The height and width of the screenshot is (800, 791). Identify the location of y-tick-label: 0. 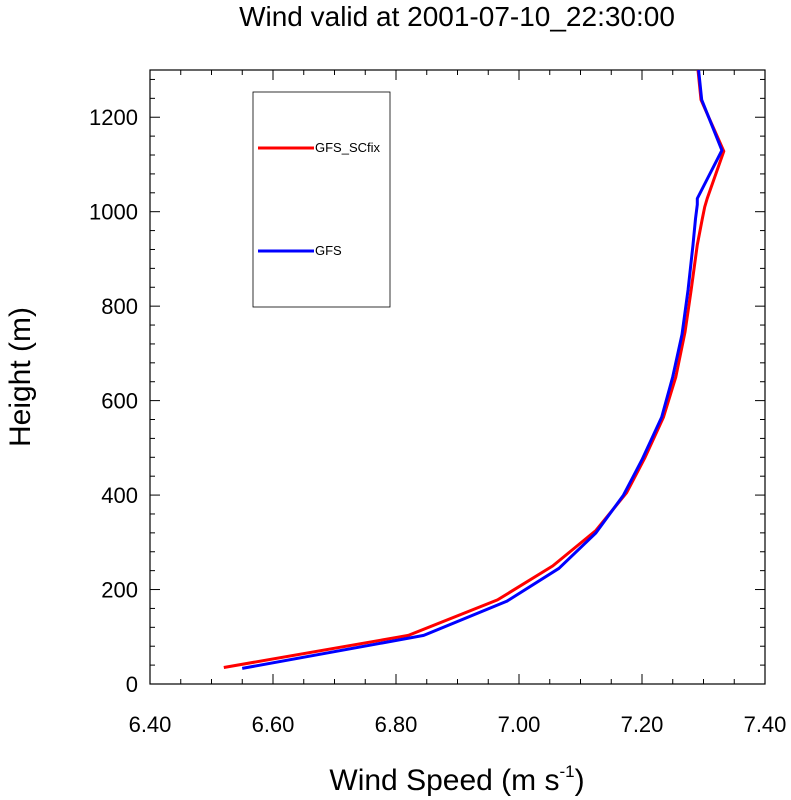
(132, 684).